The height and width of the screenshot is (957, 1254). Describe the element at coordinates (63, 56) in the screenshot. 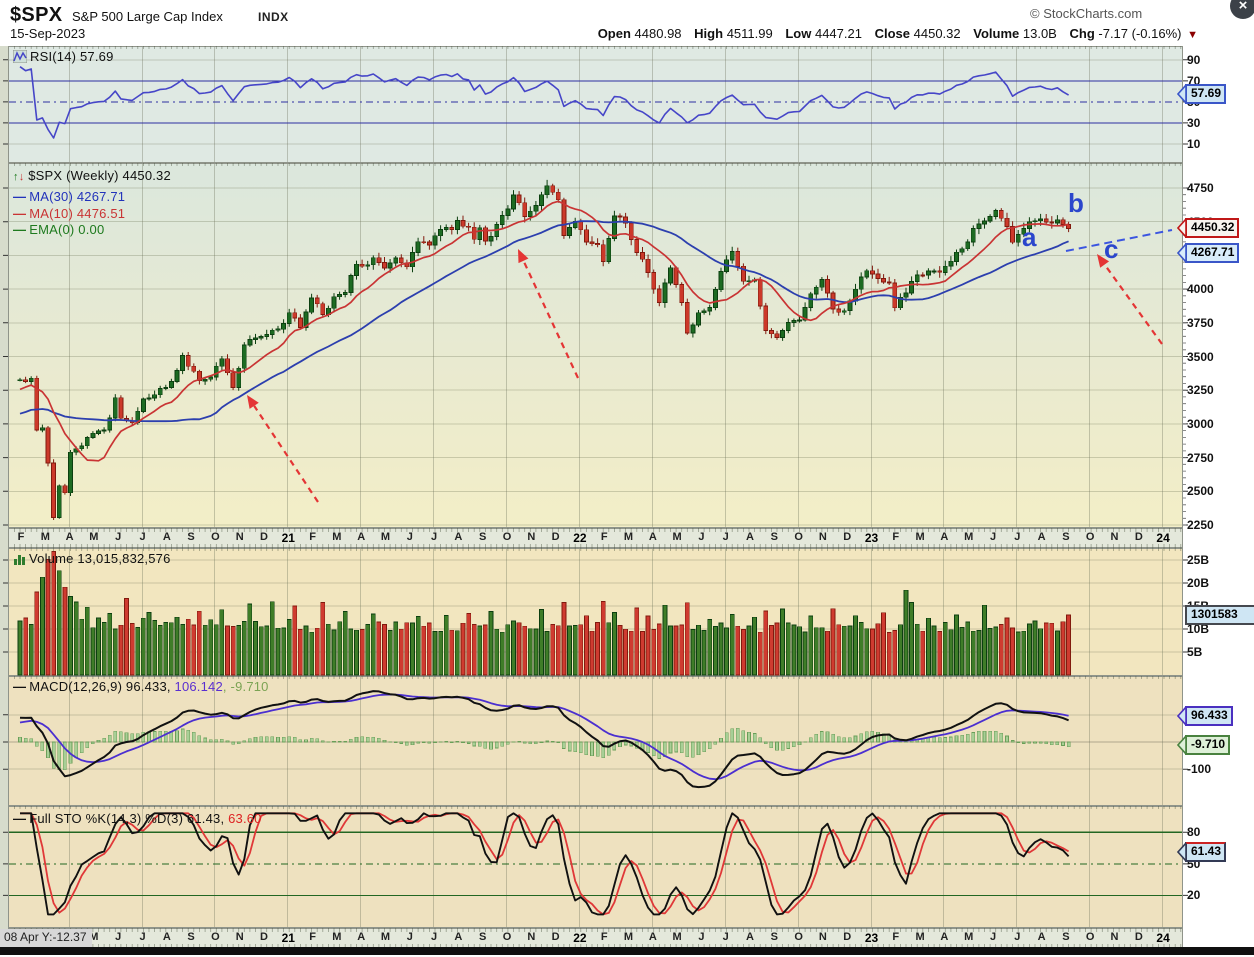

I see `rsi-legend: RSI(14) 57.69` at that location.